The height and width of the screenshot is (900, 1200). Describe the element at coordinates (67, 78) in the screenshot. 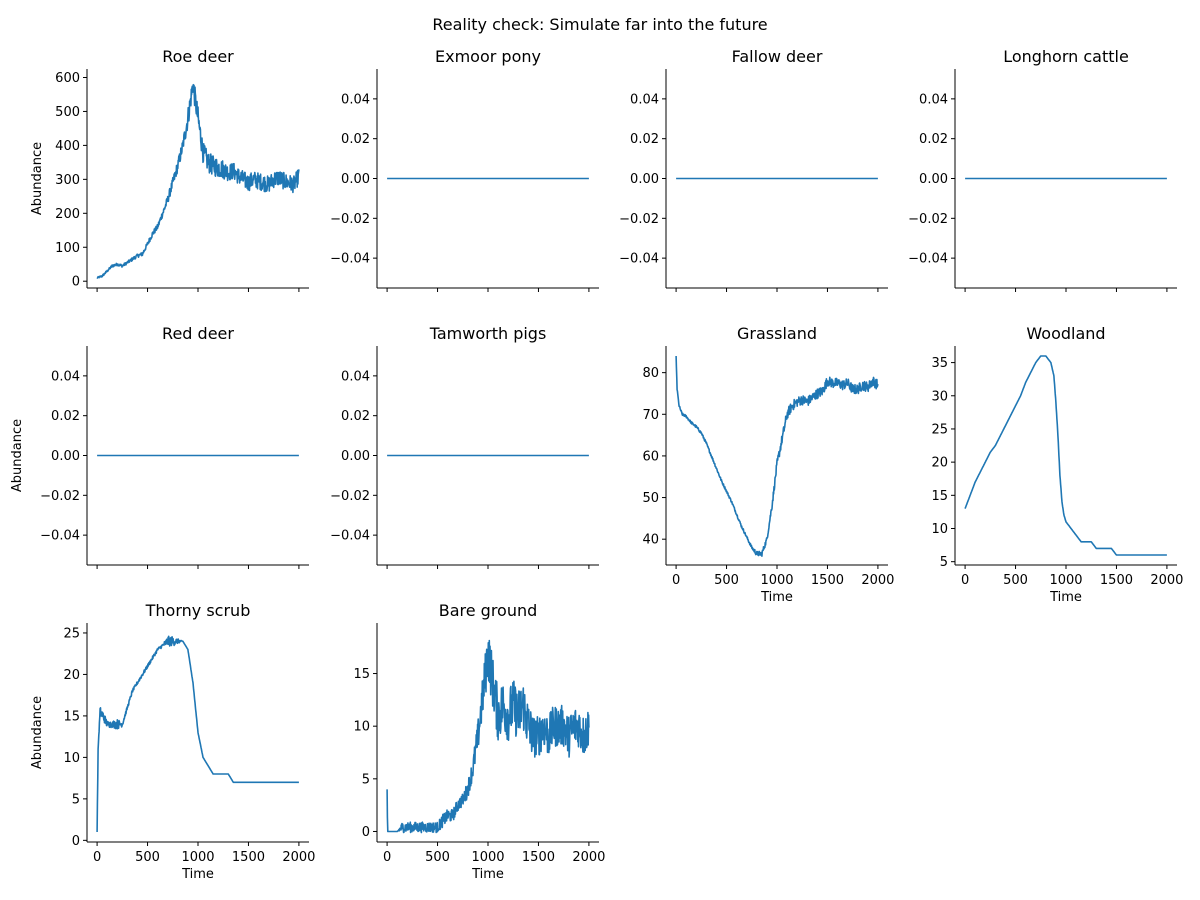

I see `y-tick-label: 600` at that location.